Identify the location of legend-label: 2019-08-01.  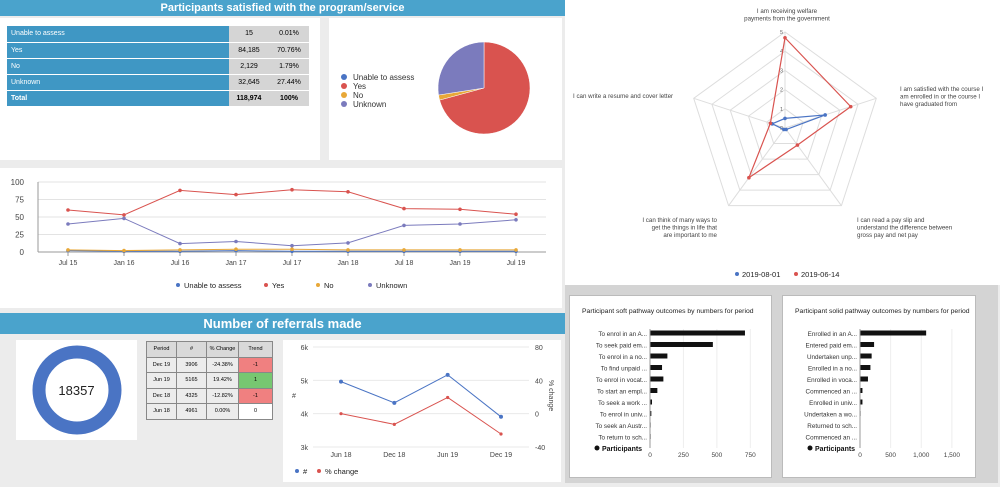
(761, 274).